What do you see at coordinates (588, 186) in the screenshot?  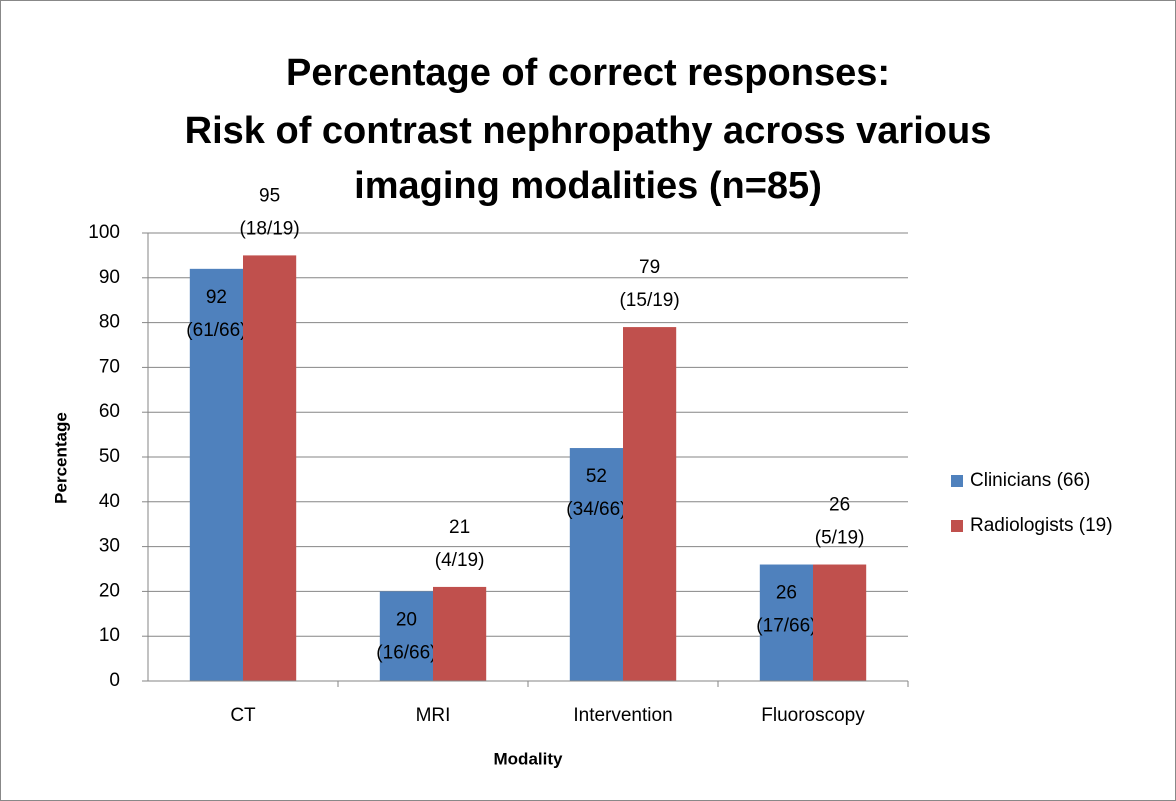 I see `chart-title: imaging modalities (n=85)` at bounding box center [588, 186].